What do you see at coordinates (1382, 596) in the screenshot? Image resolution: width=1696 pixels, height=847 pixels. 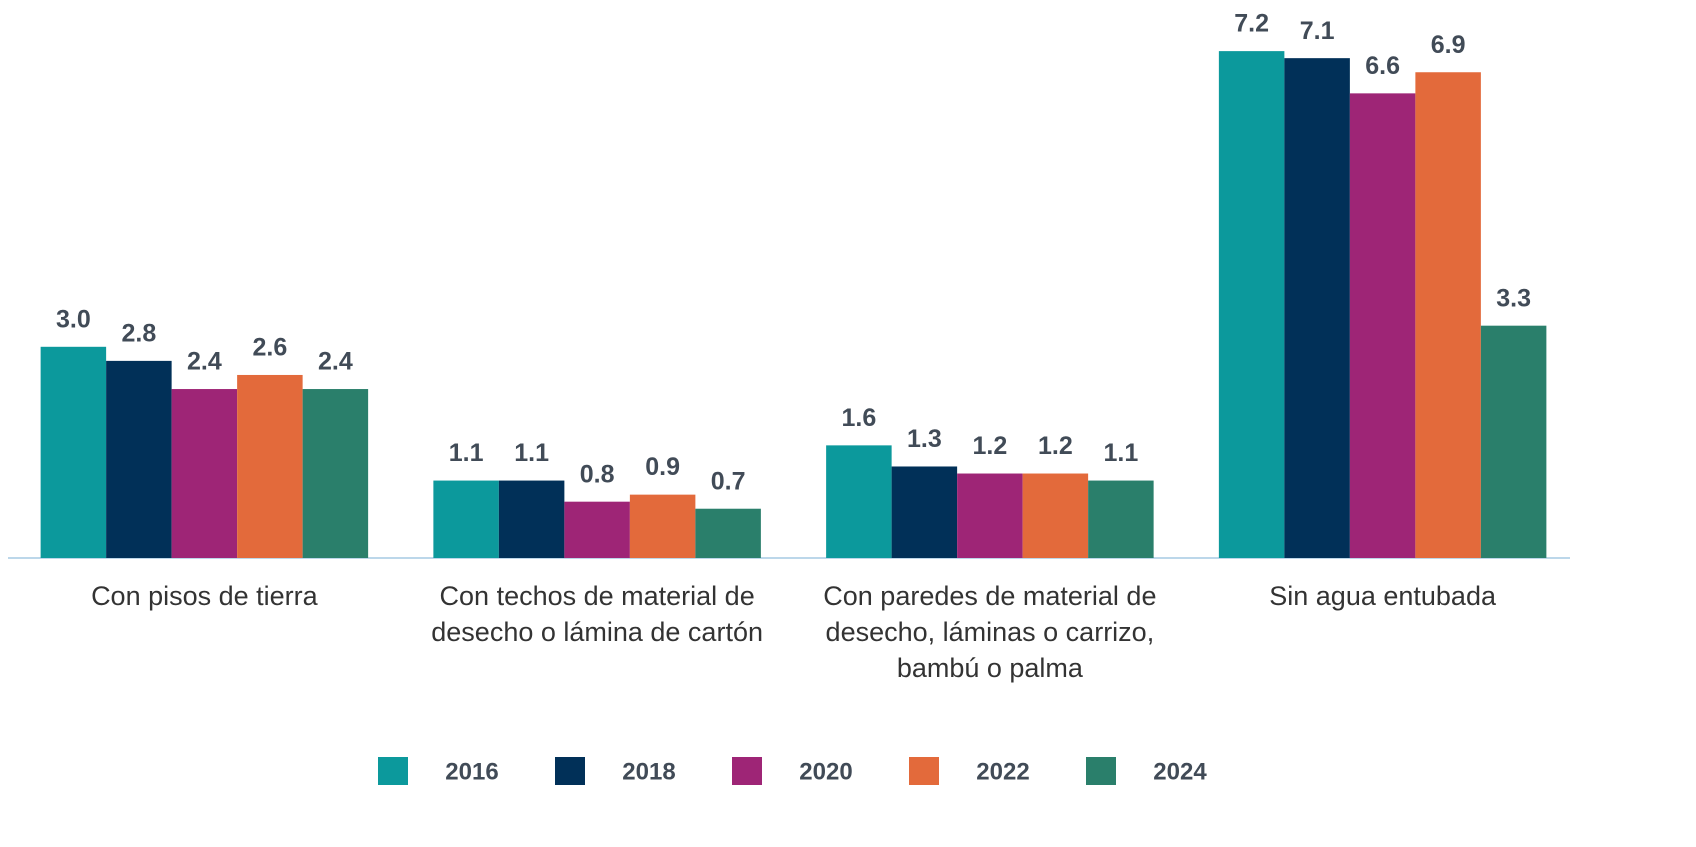 I see `x-tick-label: Sin agua entubada` at bounding box center [1382, 596].